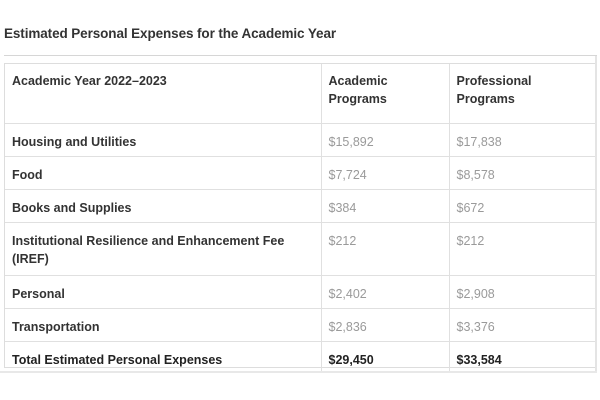  I want to click on total-professional-value: $33,584, so click(522, 356).